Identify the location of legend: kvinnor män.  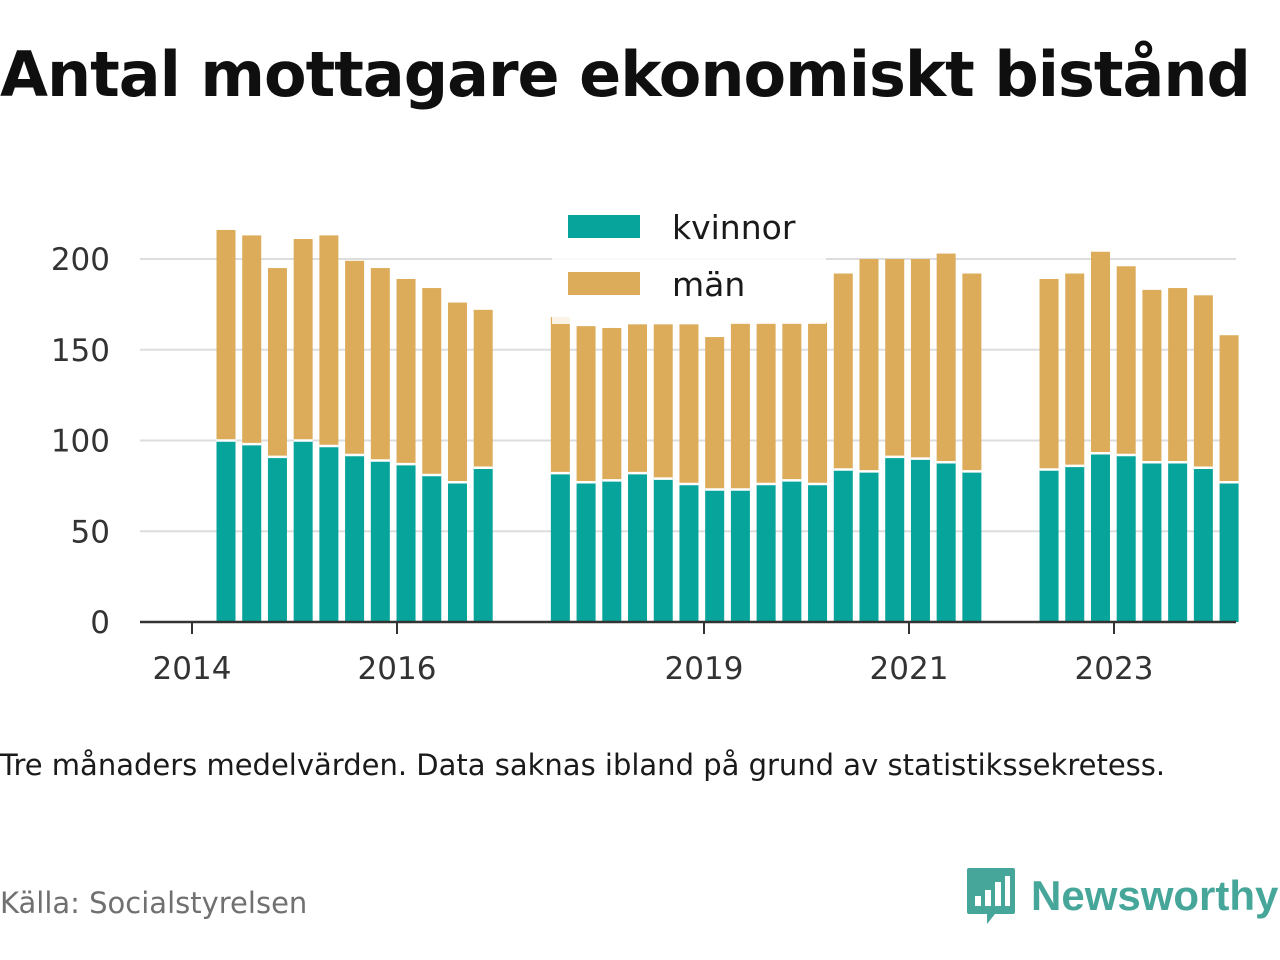
(689, 262).